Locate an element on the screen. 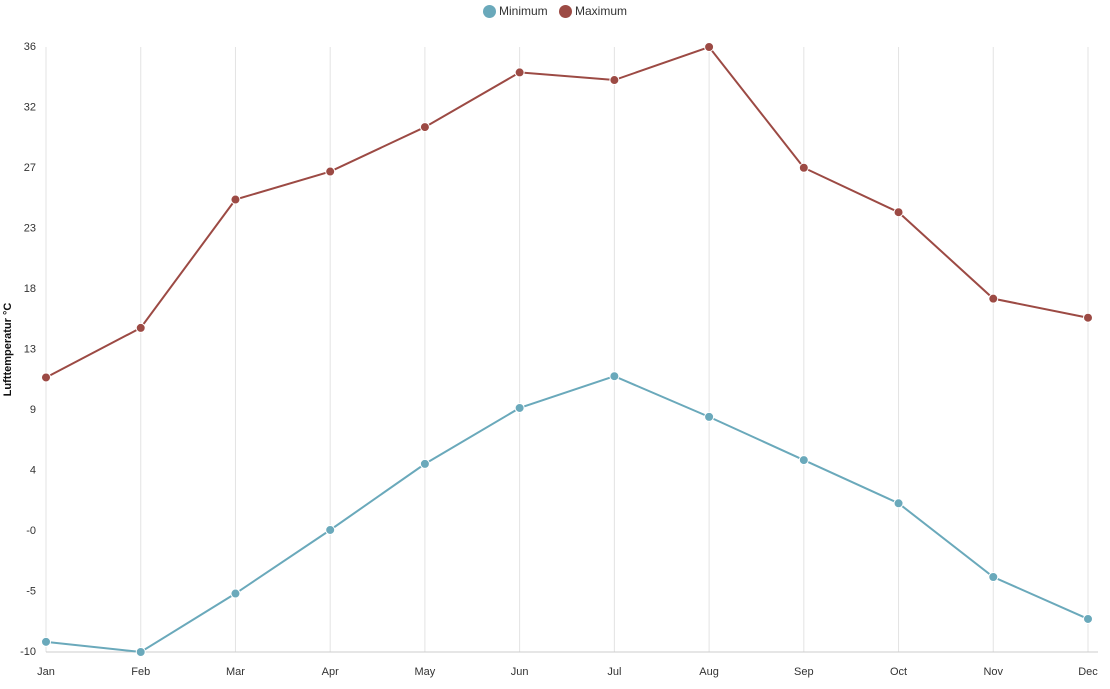 This screenshot has width=1110, height=689. y-tick-label: 36 is located at coordinates (30, 47).